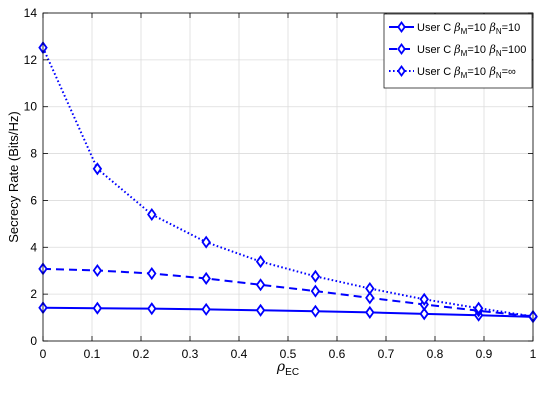 The image size is (550, 418). Describe the element at coordinates (466, 72) in the screenshot. I see `legend-label: User C βM=10 βN=∞` at that location.